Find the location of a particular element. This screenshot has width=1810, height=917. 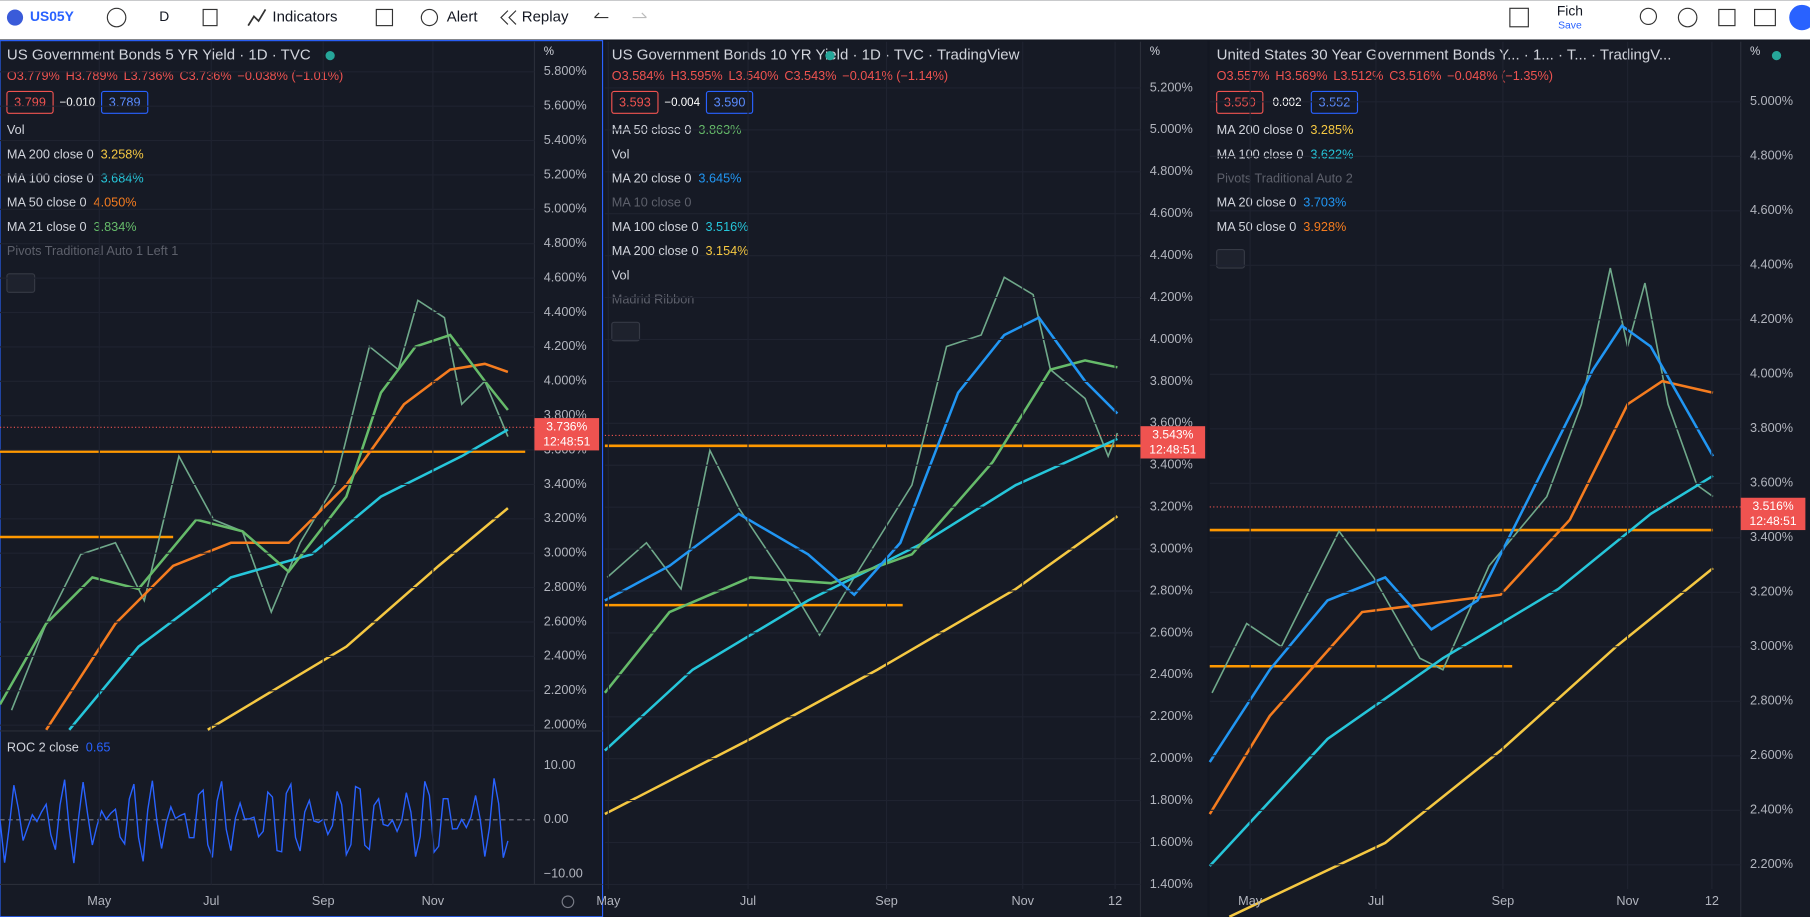

y-tick-label: 2.000% is located at coordinates (1171, 758).